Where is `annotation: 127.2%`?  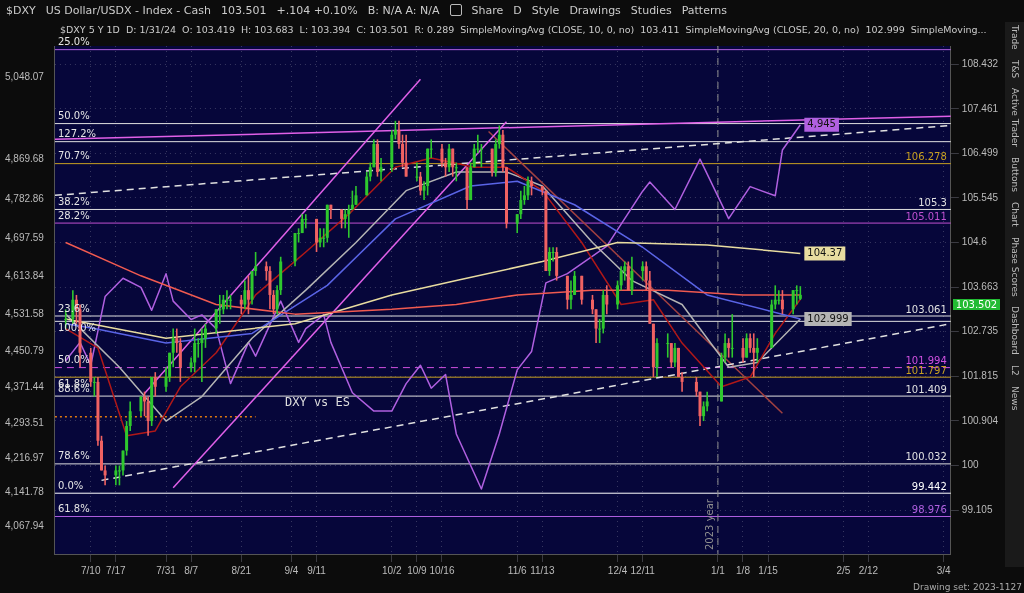
annotation: 127.2% is located at coordinates (77, 134).